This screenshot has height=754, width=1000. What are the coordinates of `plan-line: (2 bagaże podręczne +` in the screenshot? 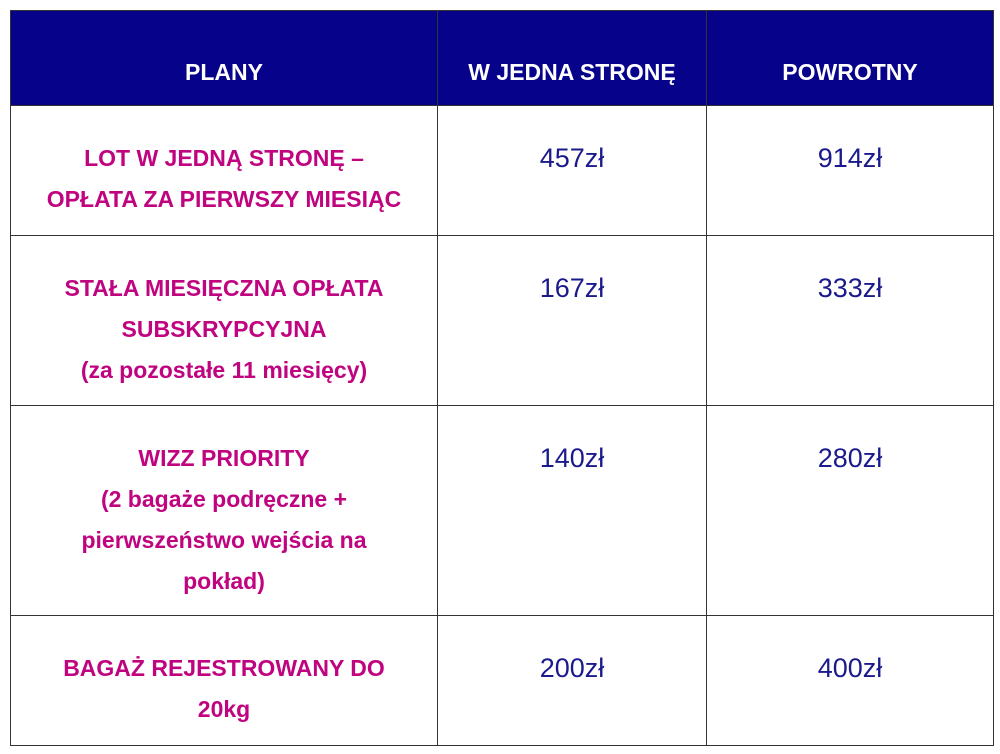 It's located at (224, 499).